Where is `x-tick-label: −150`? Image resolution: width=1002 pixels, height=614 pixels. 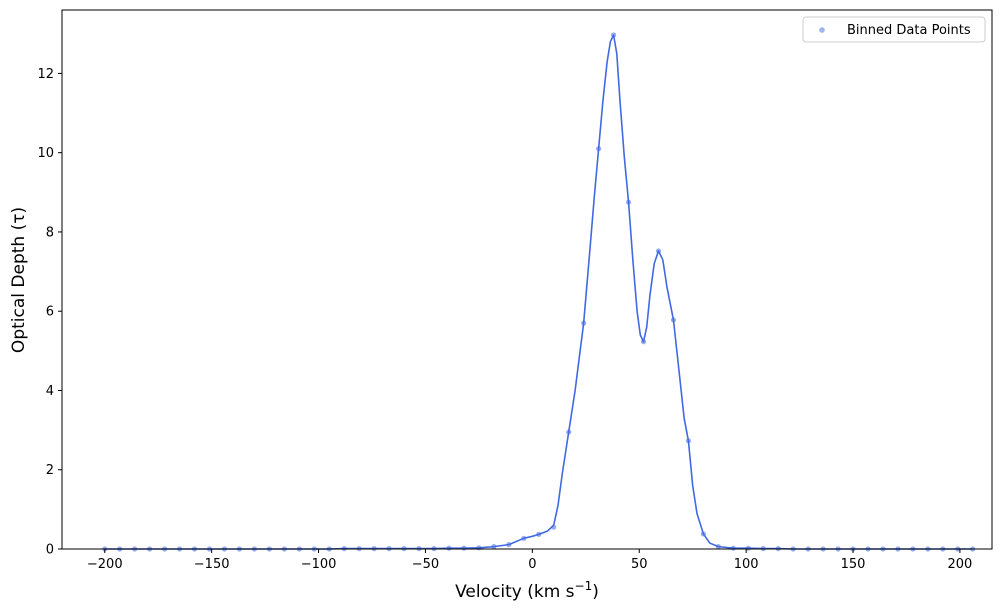 x-tick-label: −150 is located at coordinates (212, 564).